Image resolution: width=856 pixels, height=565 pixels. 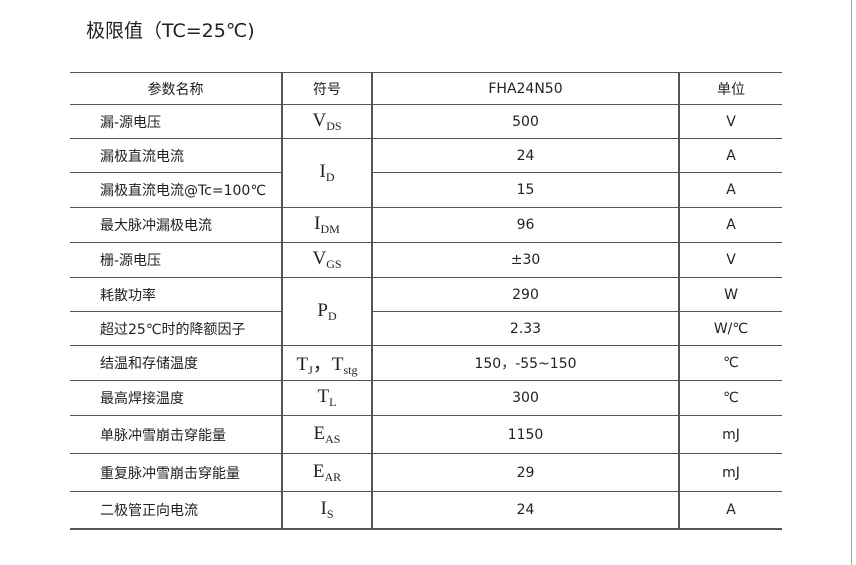 What do you see at coordinates (350, 369) in the screenshot?
I see `symbol-subscript: stg` at bounding box center [350, 369].